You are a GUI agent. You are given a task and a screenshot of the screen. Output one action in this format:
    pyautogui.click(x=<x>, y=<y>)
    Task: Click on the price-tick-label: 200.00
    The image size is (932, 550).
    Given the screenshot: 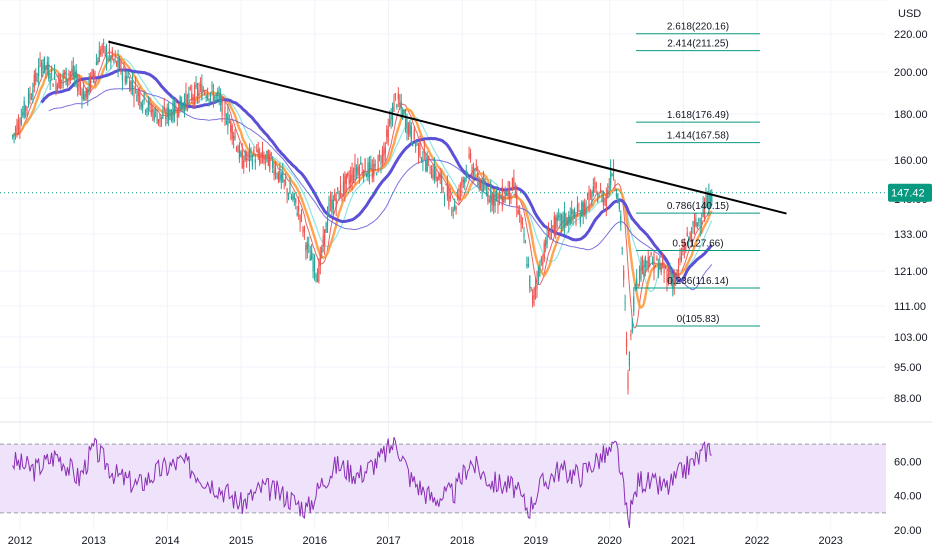 What is the action you would take?
    pyautogui.click(x=911, y=73)
    